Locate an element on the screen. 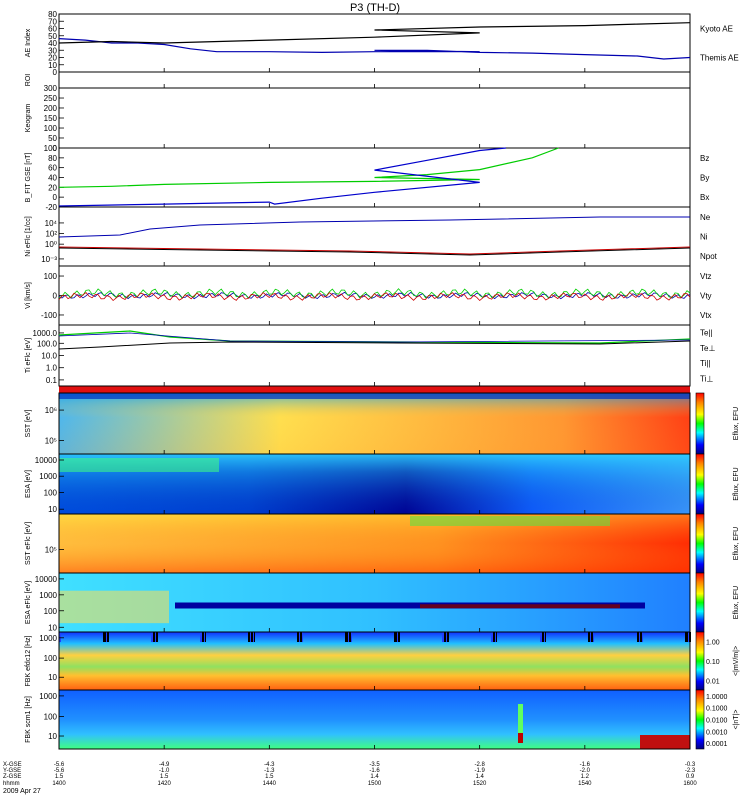 This screenshot has height=800, width=750. footer-value: -0.3 is located at coordinates (690, 765).